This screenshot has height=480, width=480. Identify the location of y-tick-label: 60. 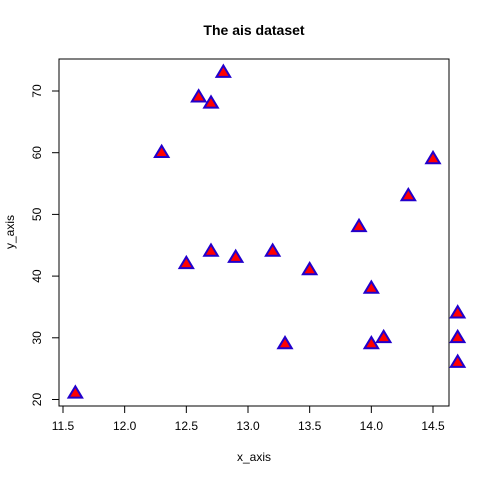
(37, 153).